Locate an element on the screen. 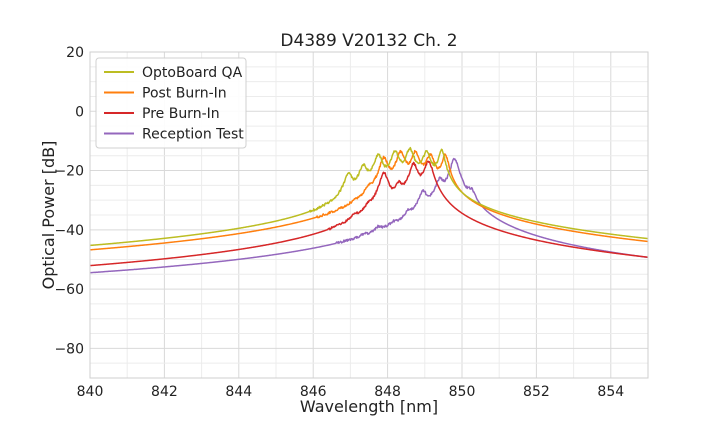 This screenshot has width=720, height=432. x-tick-label: 846 is located at coordinates (313, 392).